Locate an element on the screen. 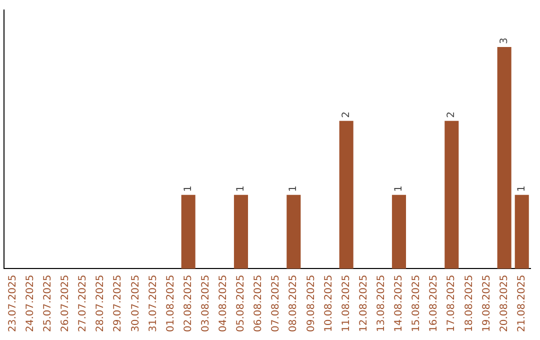 The height and width of the screenshot is (340, 540). x-tick-label: 31.07.2025 is located at coordinates (153, 303).